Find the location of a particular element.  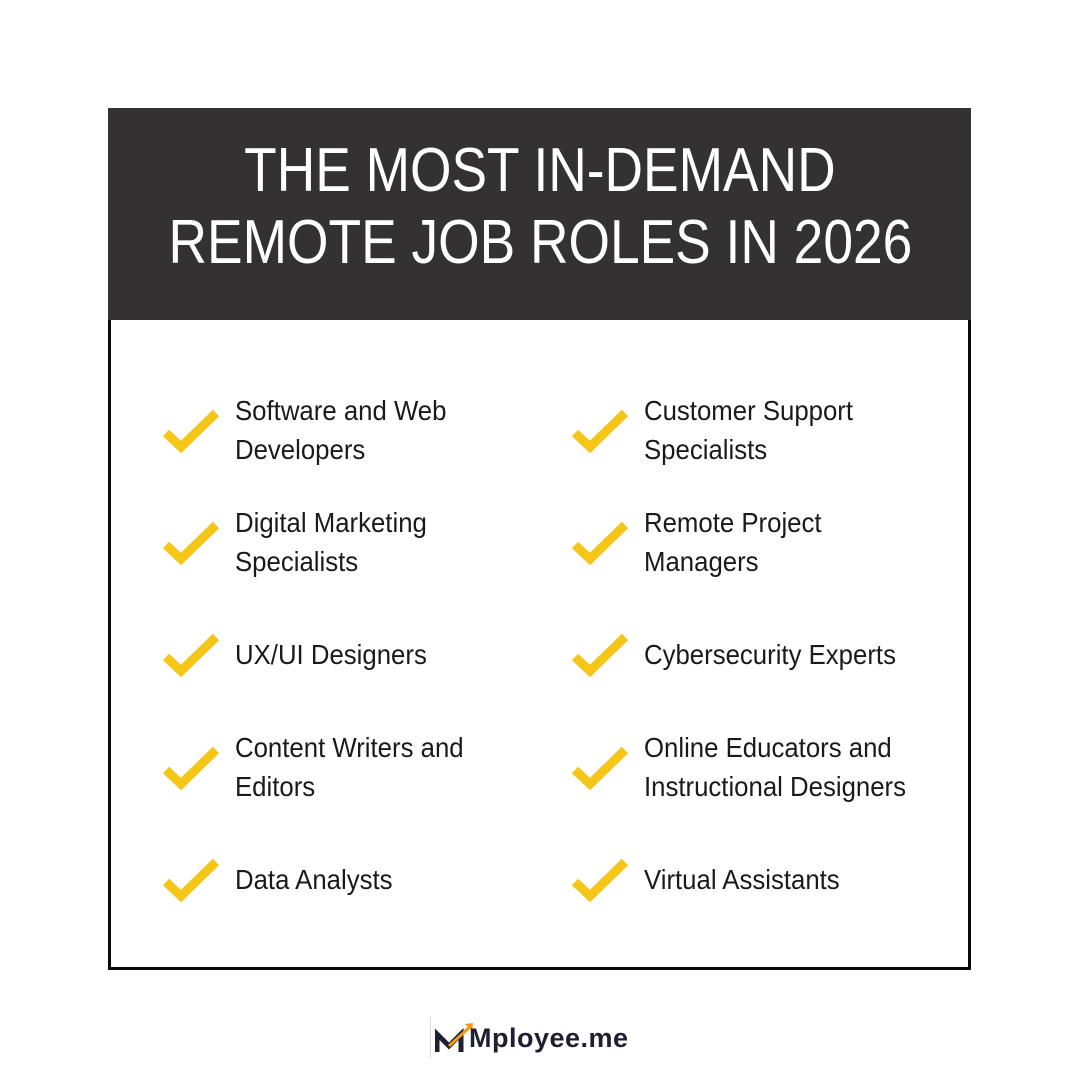

job-role-label: UX/UI Designers is located at coordinates (331, 654).